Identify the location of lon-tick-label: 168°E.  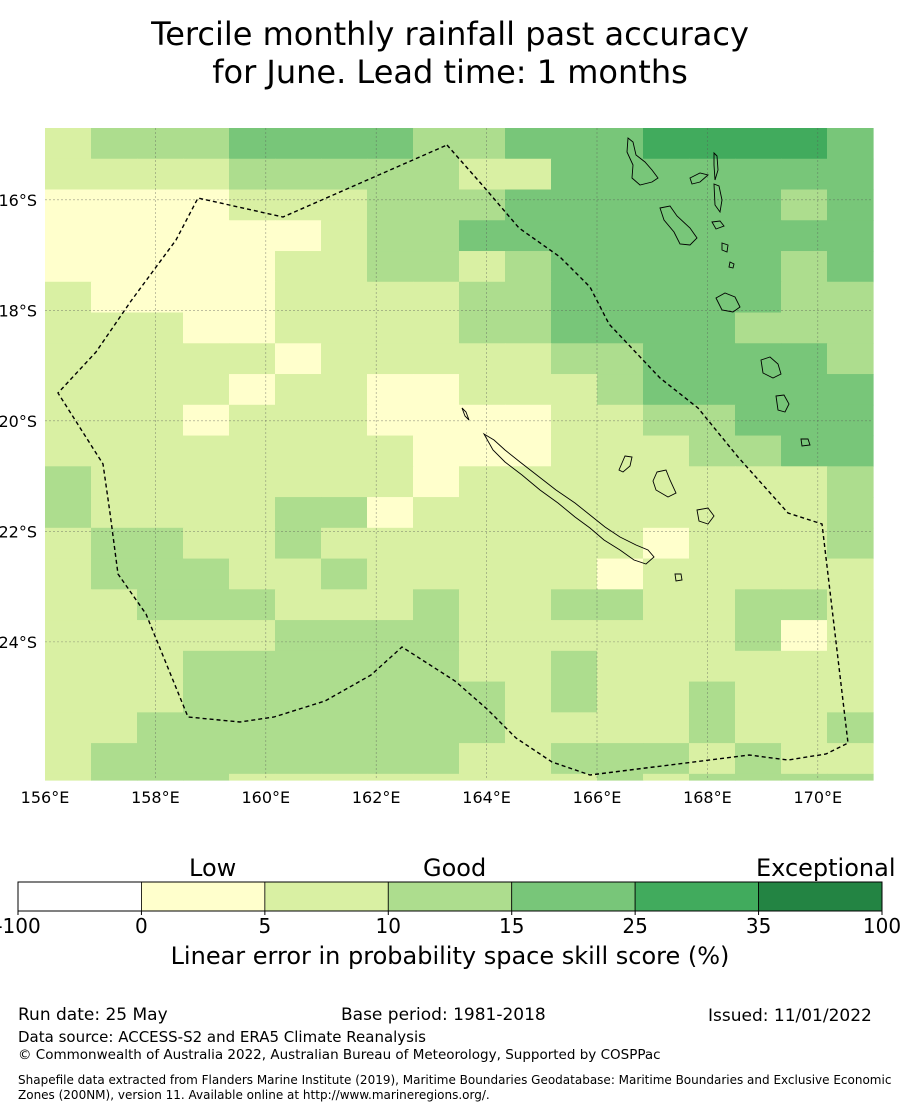
(707, 797).